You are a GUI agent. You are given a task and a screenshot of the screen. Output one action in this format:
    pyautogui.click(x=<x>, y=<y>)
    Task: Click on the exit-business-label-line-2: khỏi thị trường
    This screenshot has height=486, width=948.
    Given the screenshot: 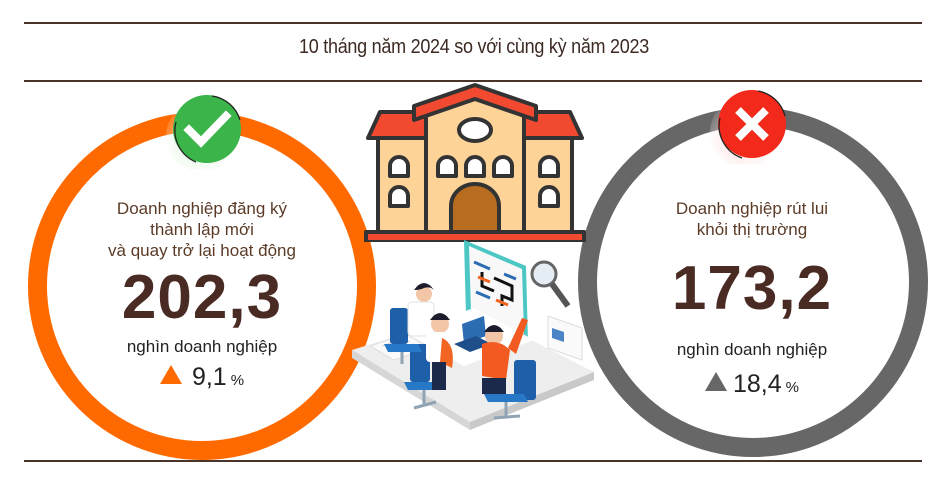 What is the action you would take?
    pyautogui.click(x=752, y=229)
    